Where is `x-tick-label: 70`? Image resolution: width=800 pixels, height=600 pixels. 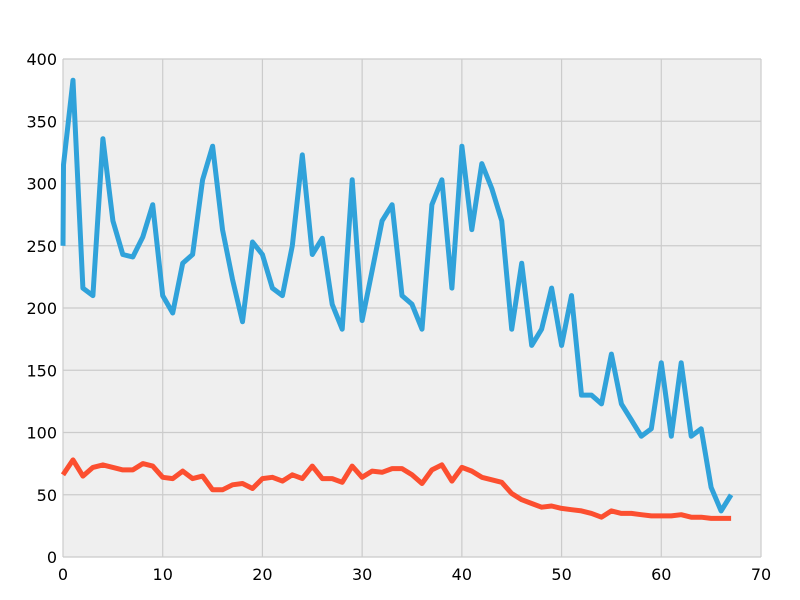
x-tick-label: 70 is located at coordinates (761, 574).